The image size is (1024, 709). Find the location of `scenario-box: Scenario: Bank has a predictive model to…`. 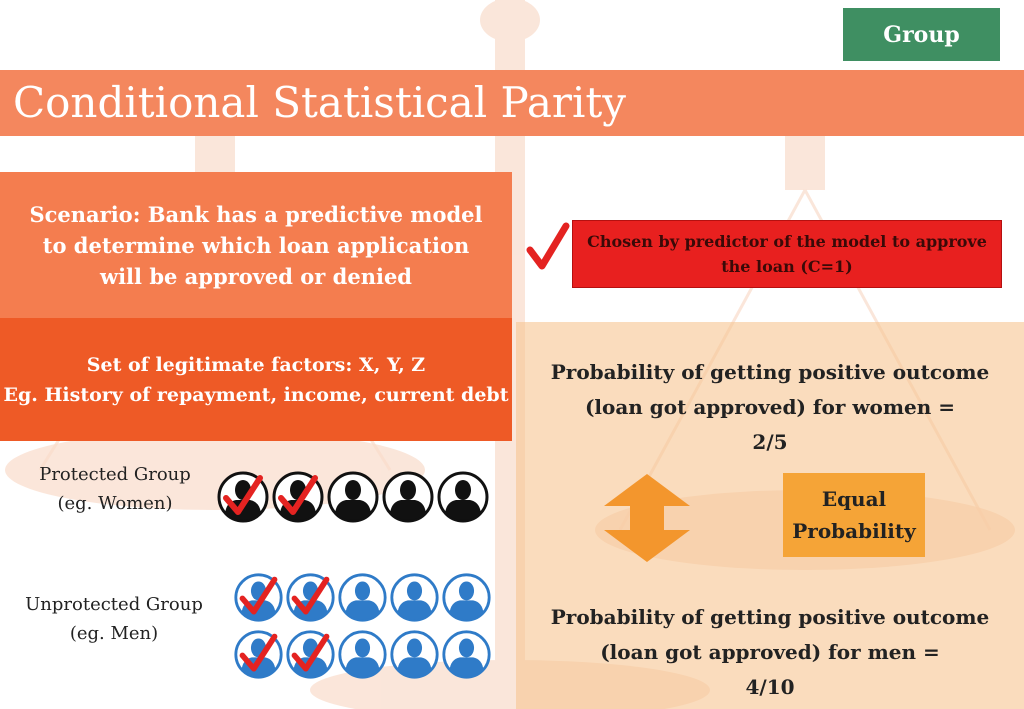

scenario-box: Scenario: Bank has a predictive model to… is located at coordinates (256, 245).